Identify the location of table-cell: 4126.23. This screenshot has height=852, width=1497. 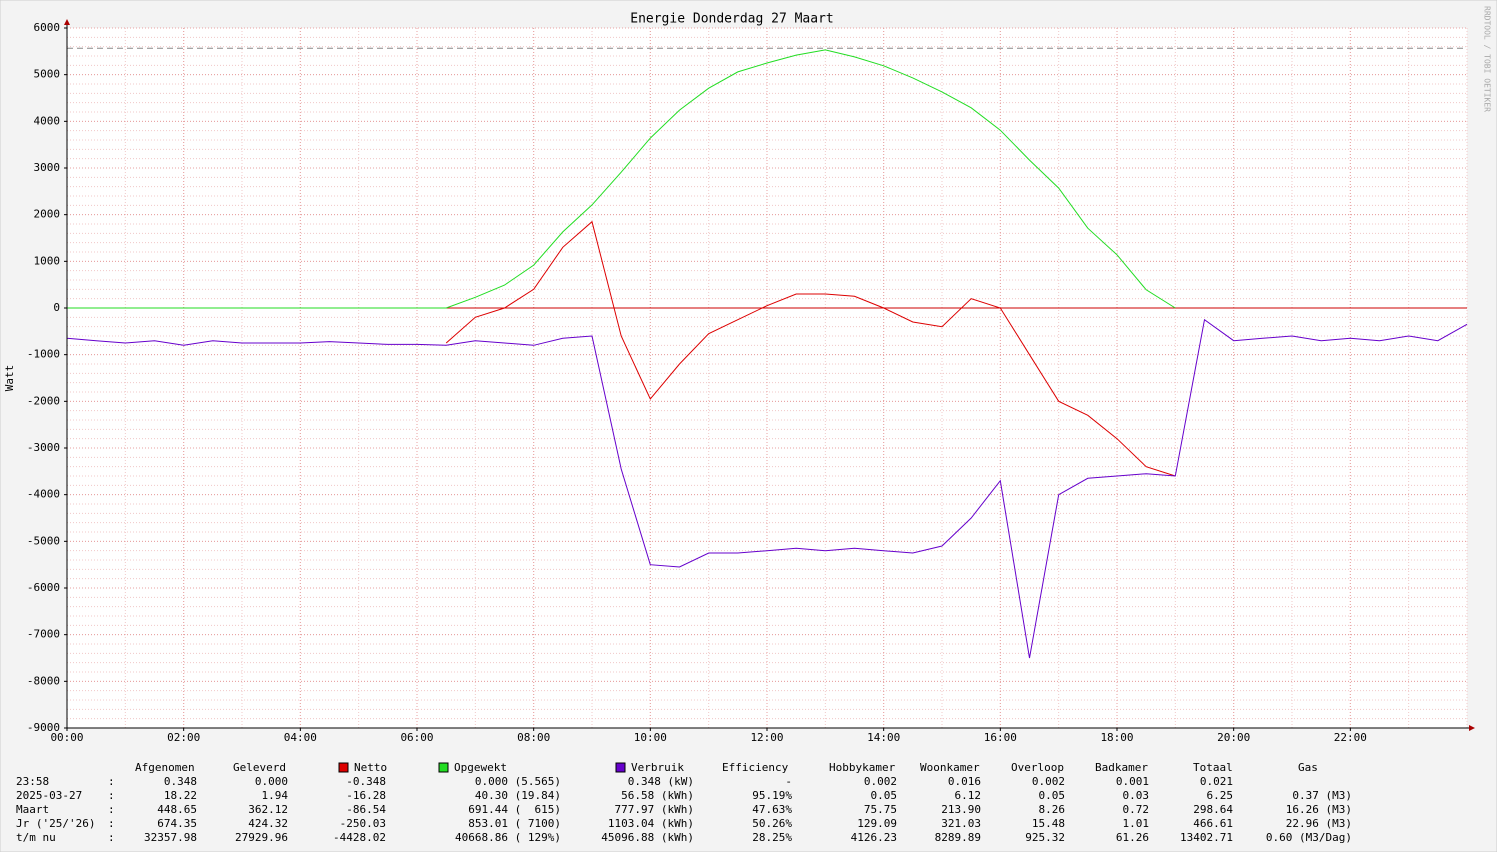
(874, 837).